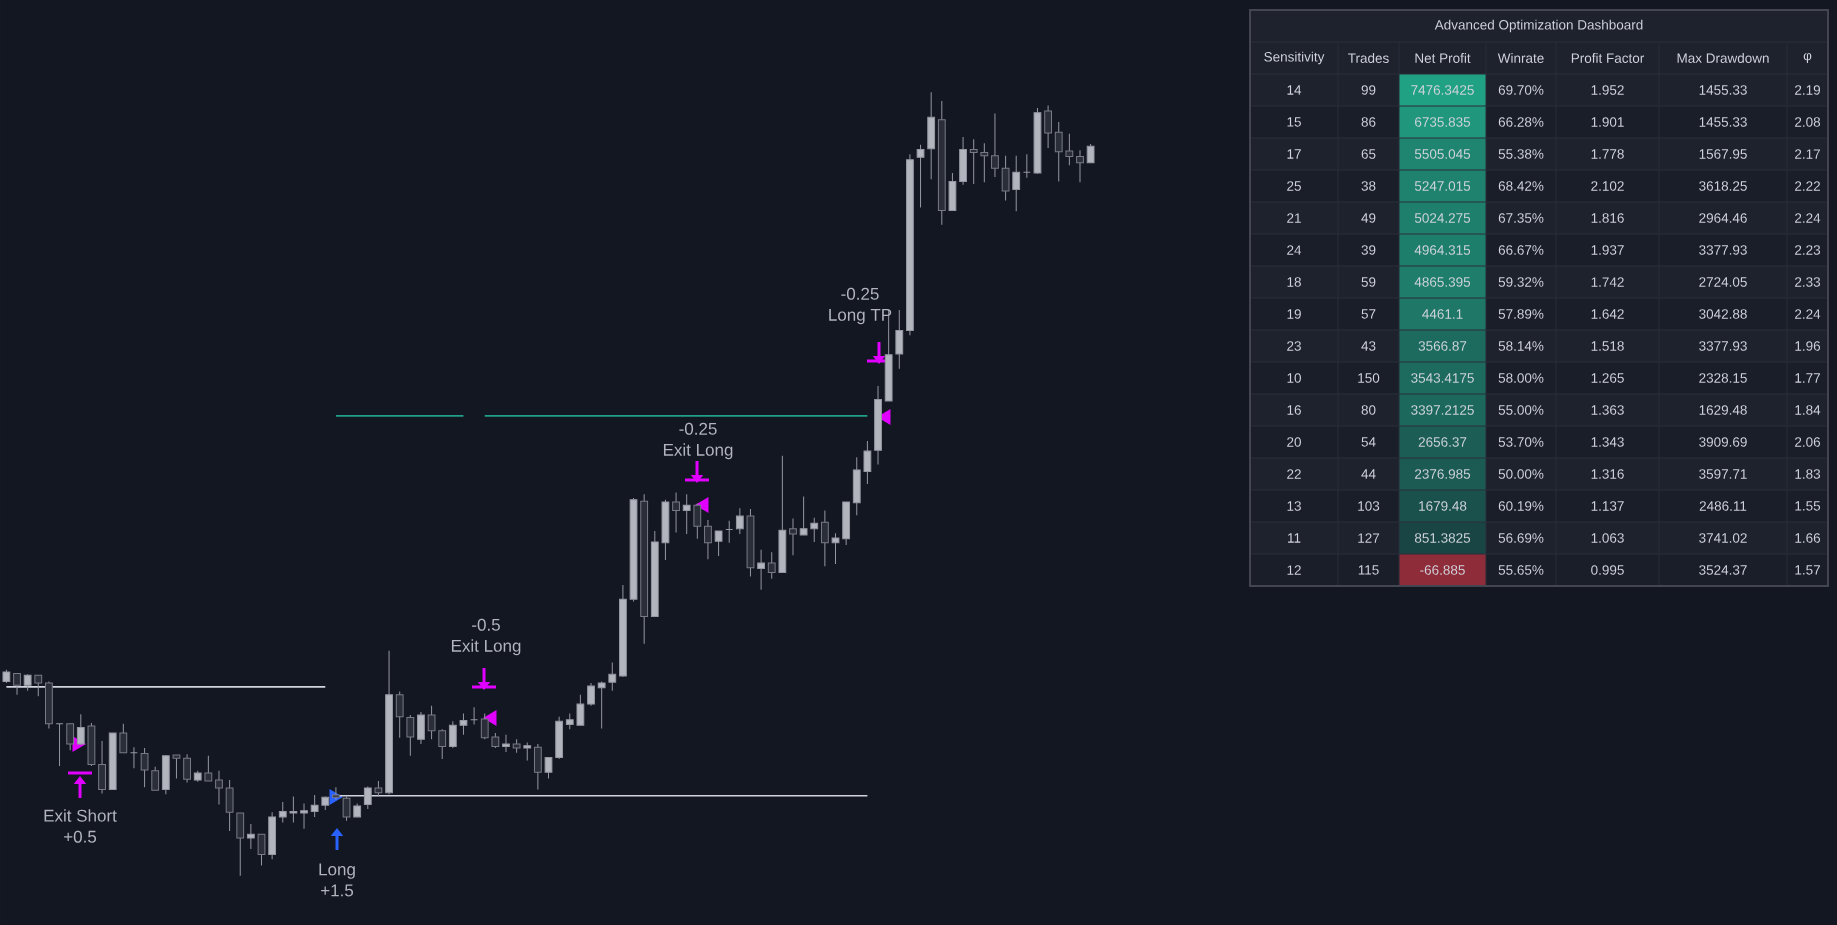 This screenshot has width=1837, height=925. Describe the element at coordinates (1368, 154) in the screenshot. I see `text: 65` at that location.